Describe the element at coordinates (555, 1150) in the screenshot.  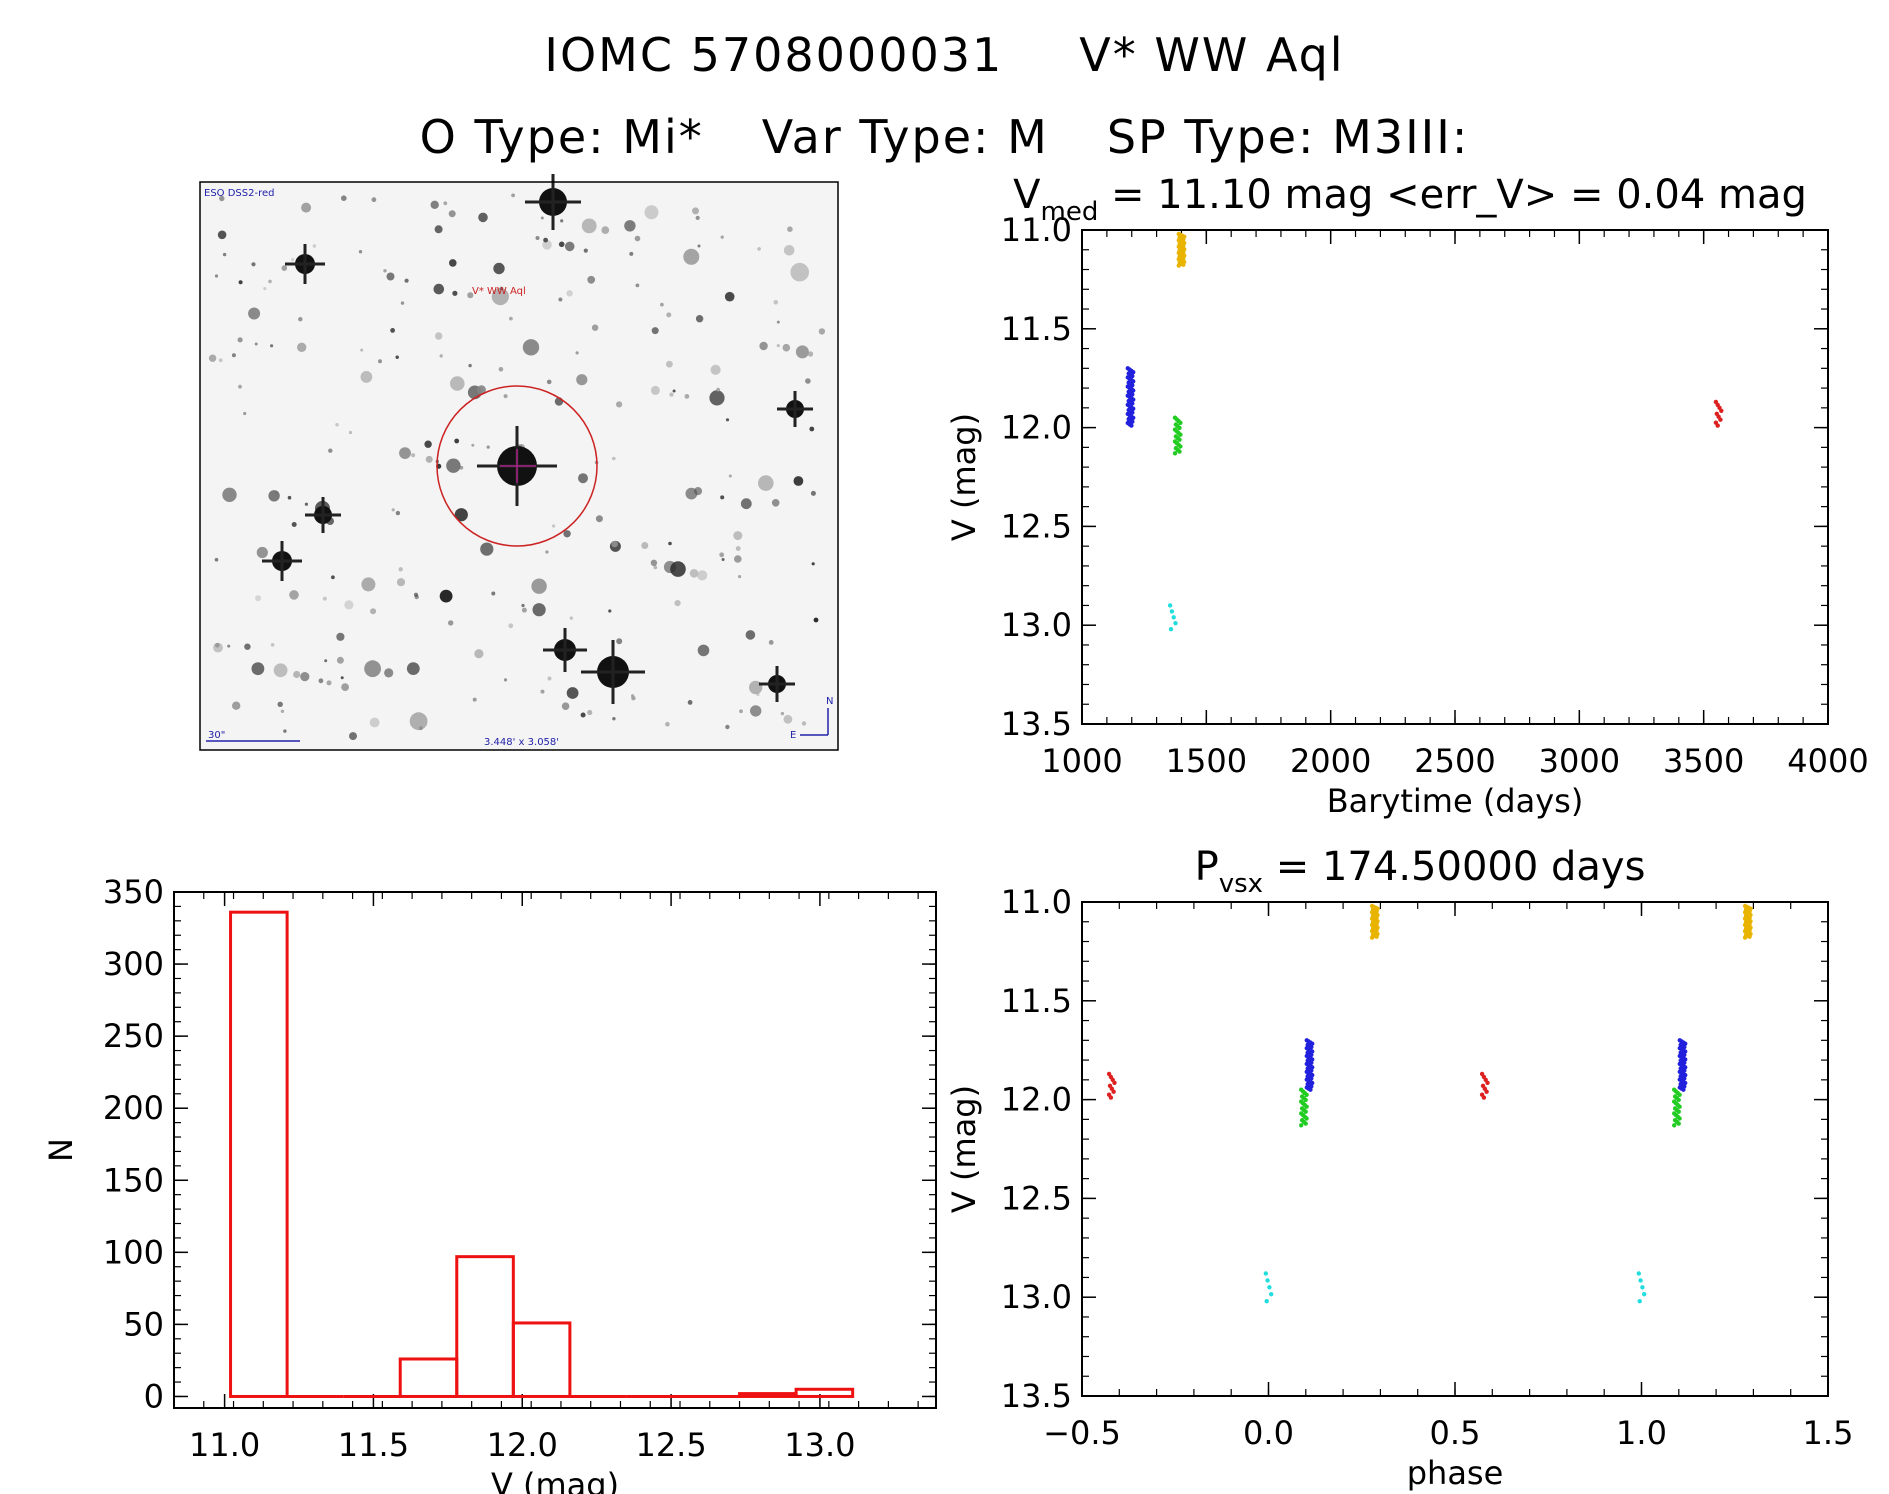
I see `plot-frame` at that location.